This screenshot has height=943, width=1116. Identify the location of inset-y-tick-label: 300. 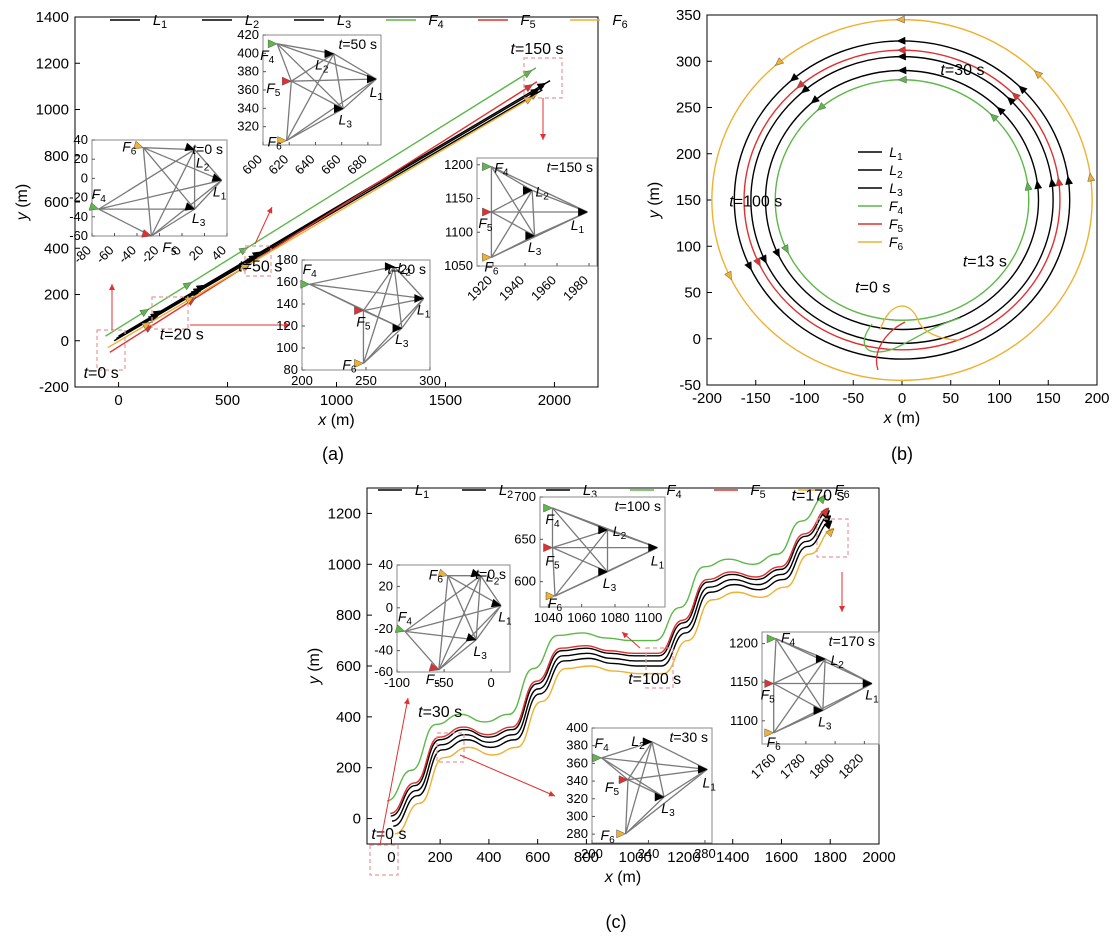
(577, 815).